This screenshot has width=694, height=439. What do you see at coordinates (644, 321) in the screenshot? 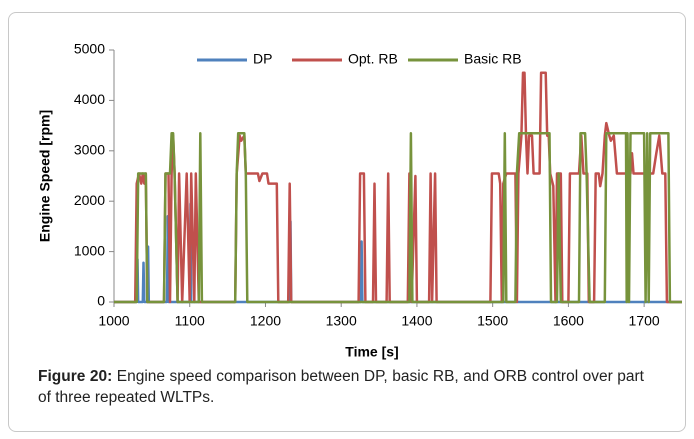
I see `x-tick-label: 1700` at bounding box center [644, 321].